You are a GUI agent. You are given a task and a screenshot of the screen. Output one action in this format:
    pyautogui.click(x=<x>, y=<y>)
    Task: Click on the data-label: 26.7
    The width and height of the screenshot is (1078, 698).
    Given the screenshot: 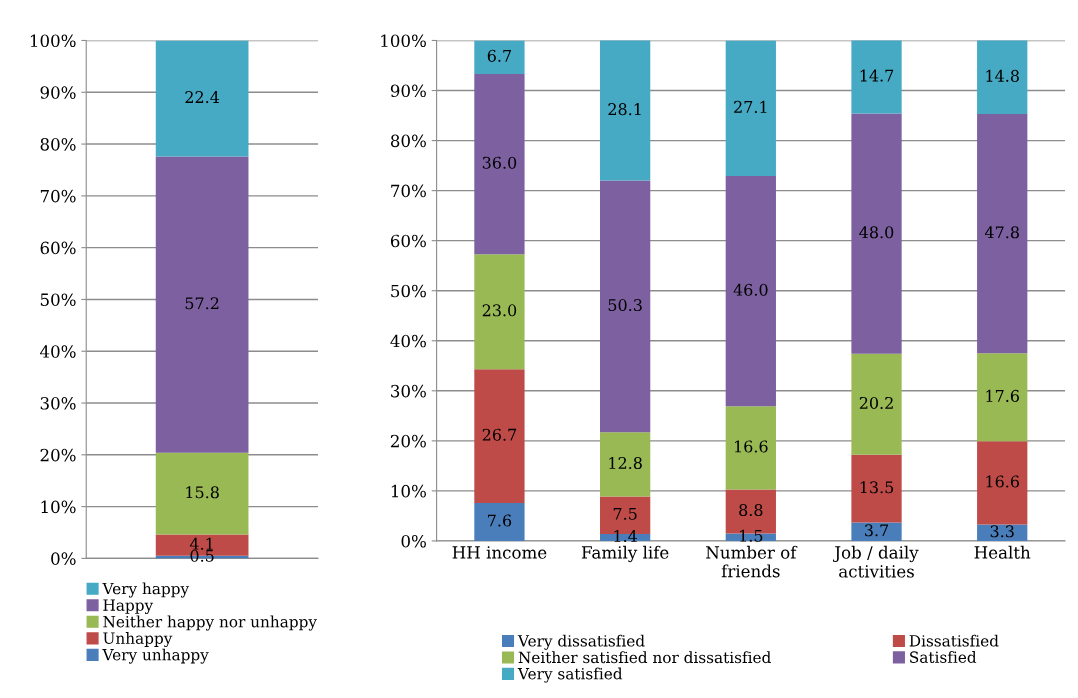 What is the action you would take?
    pyautogui.click(x=499, y=434)
    